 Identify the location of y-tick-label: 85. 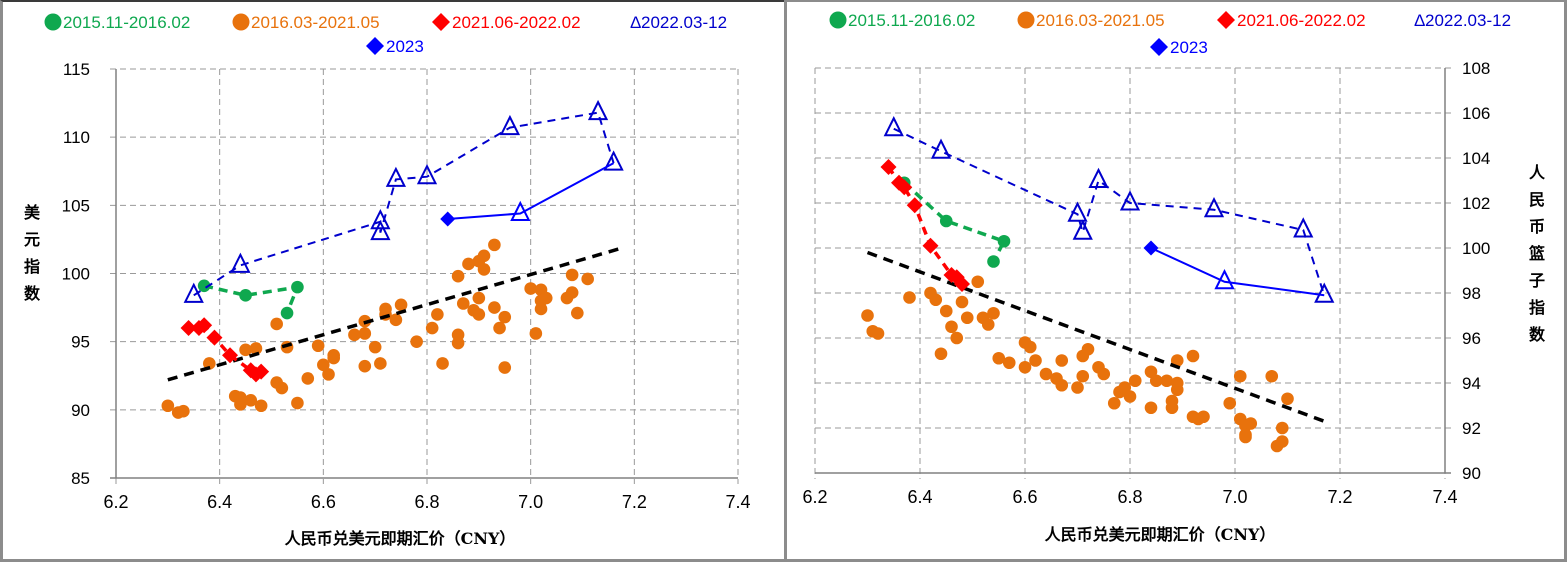
(80, 478).